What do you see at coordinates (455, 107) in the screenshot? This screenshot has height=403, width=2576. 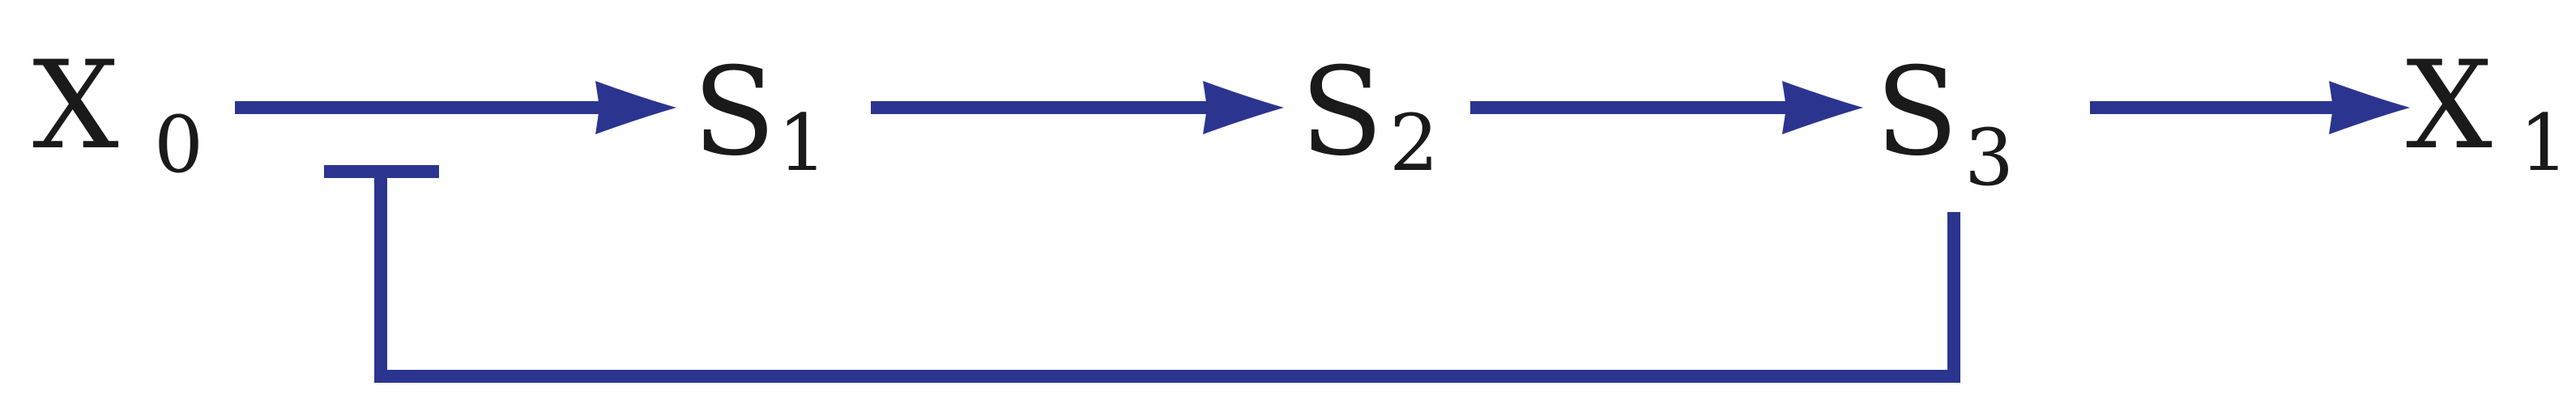 I see `edge-x0-s1` at bounding box center [455, 107].